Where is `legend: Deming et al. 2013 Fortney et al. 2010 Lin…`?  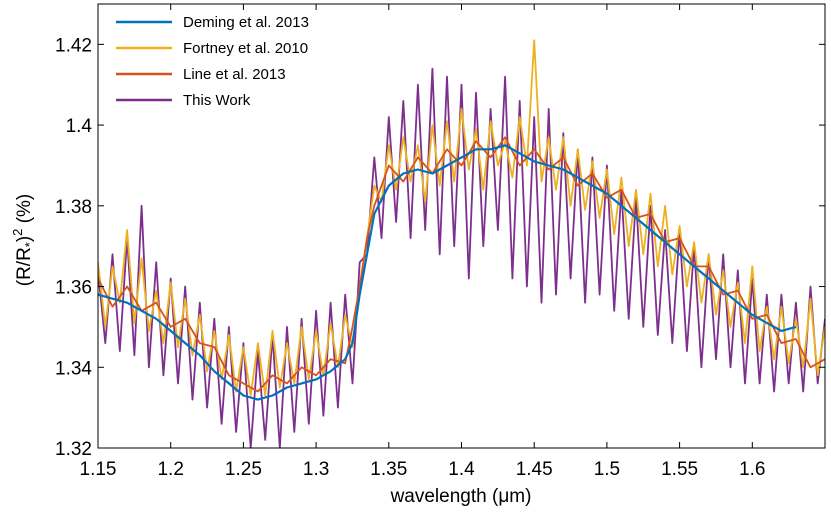
legend: Deming et al. 2013 Fortney et al. 2010 Lin… is located at coordinates (212, 61).